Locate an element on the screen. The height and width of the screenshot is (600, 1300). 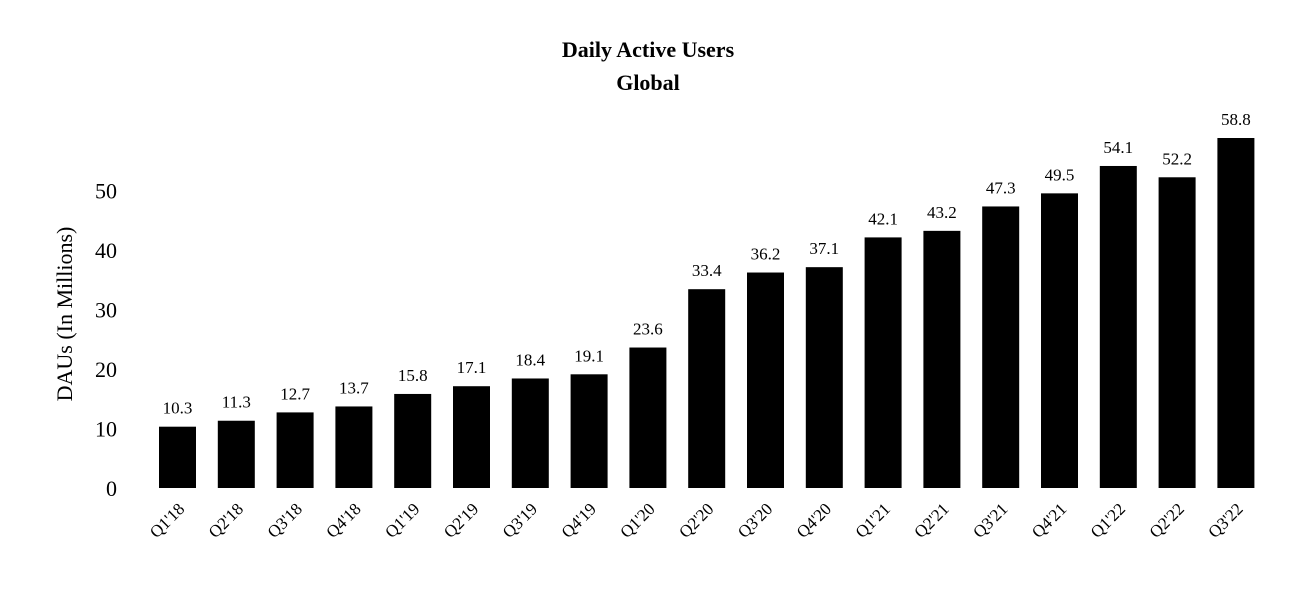
x-tick-label: Q1'20 is located at coordinates (637, 520).